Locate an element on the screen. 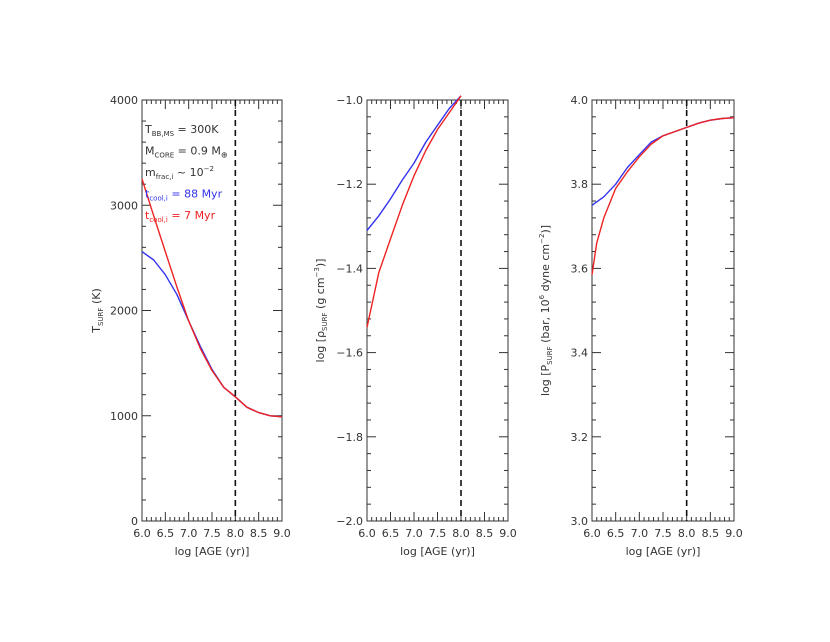  annotation-5: tcool,i = 7 Myr is located at coordinates (180, 216).